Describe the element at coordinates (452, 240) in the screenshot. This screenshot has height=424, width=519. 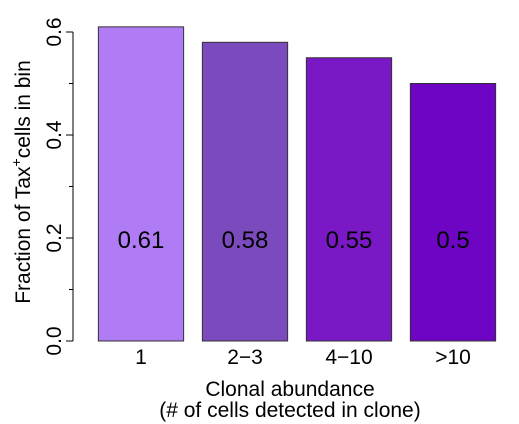
I see `bar-value-label-4: 0.5` at that location.